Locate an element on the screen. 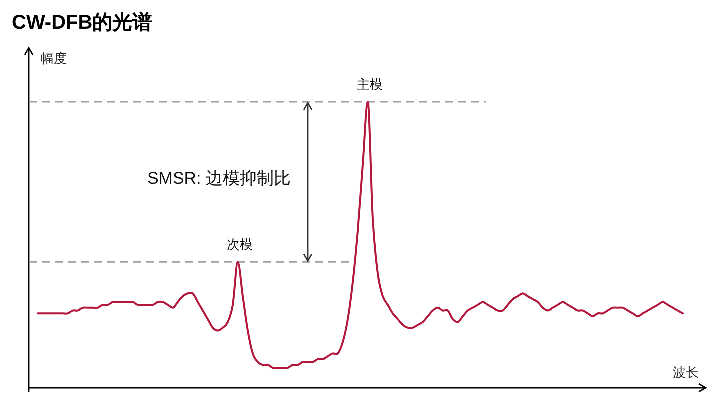 This screenshot has width=720, height=405. chart-title: CW-DFB的光谱 is located at coordinates (82, 22).